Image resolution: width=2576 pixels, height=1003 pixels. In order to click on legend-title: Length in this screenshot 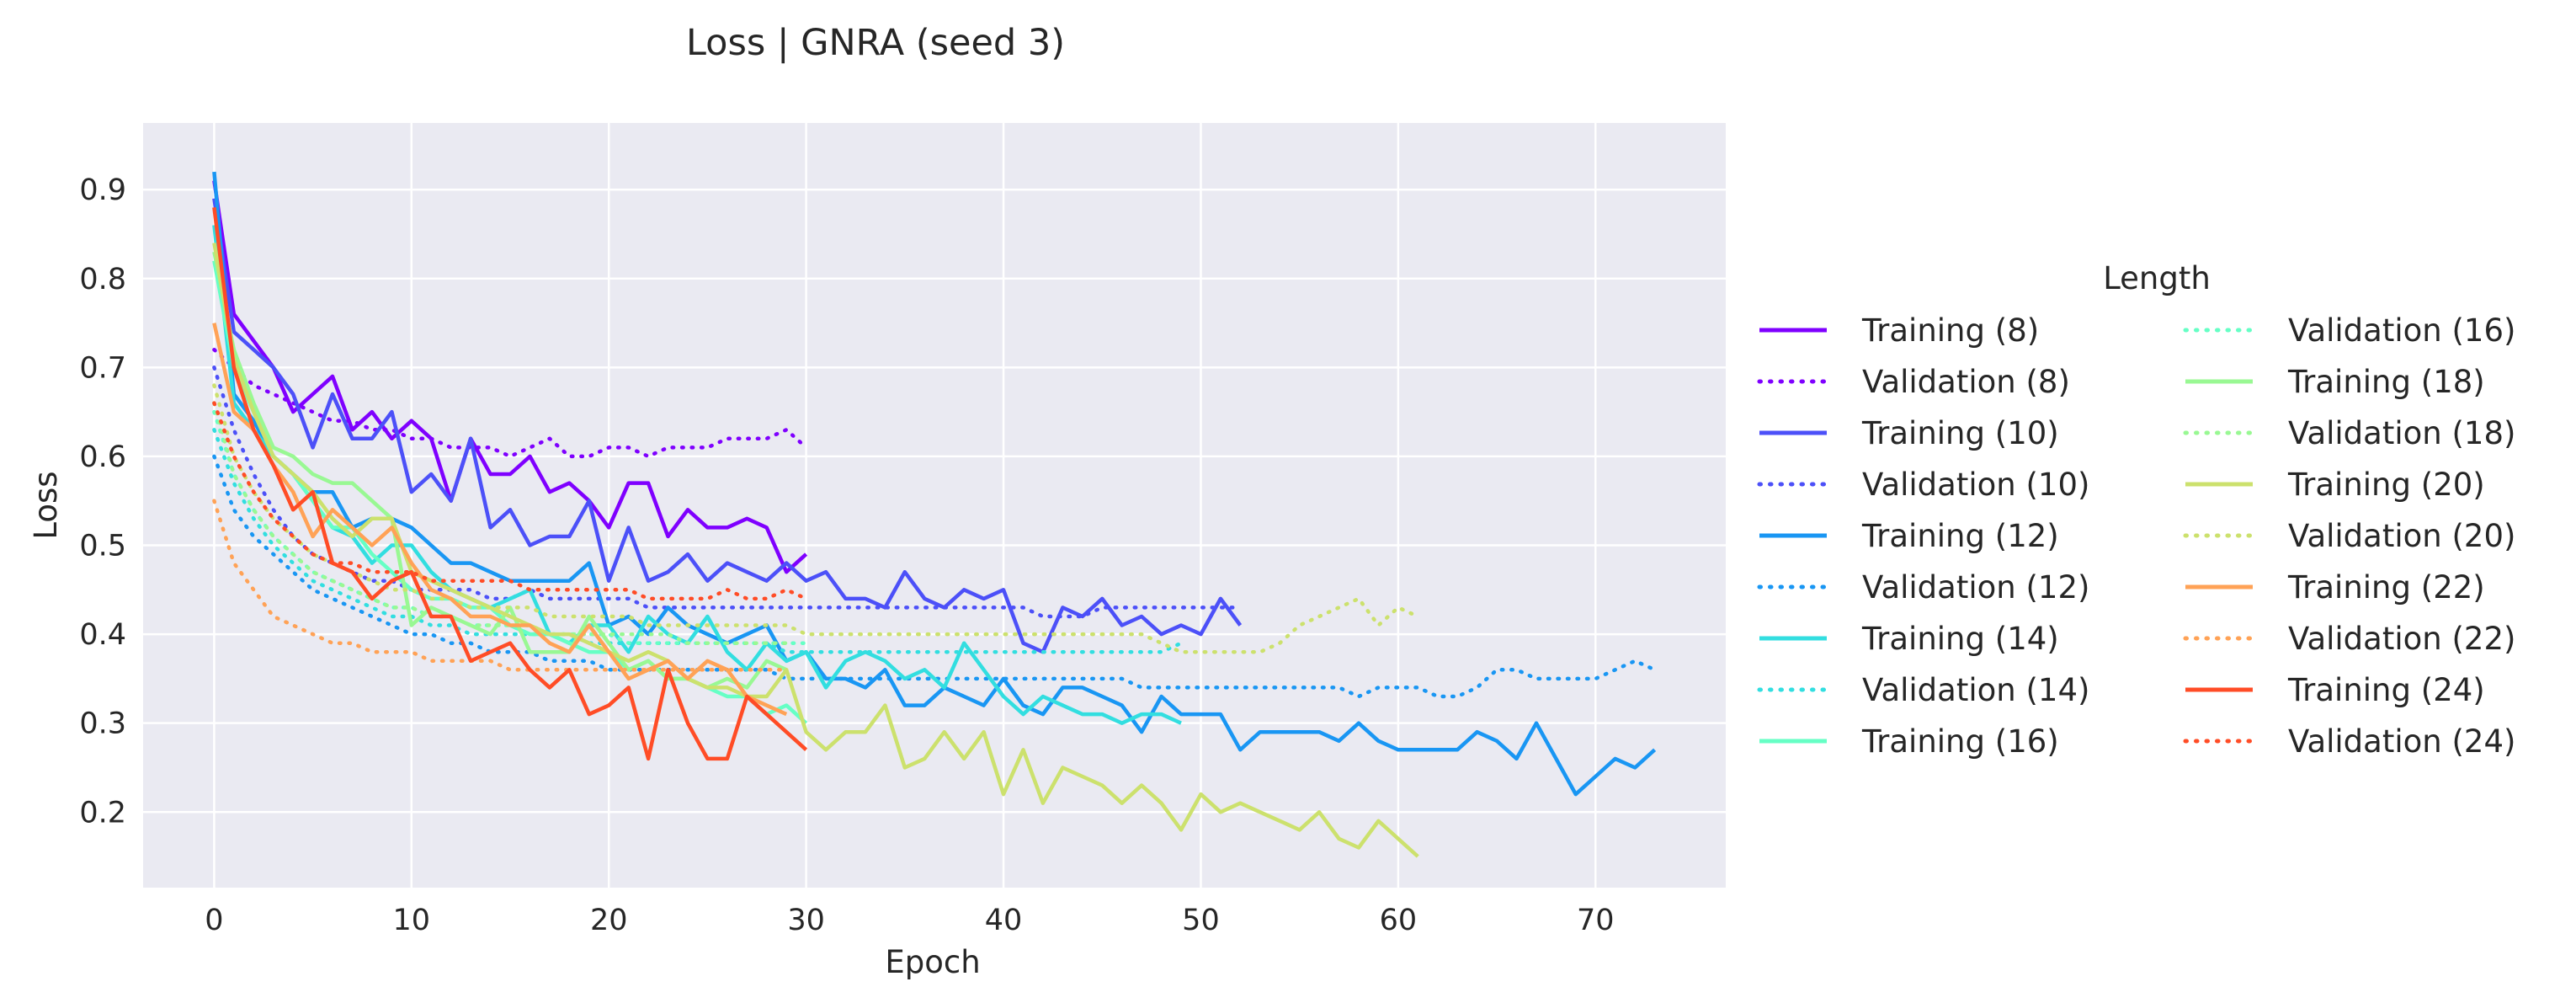, I will do `click(2157, 278)`.